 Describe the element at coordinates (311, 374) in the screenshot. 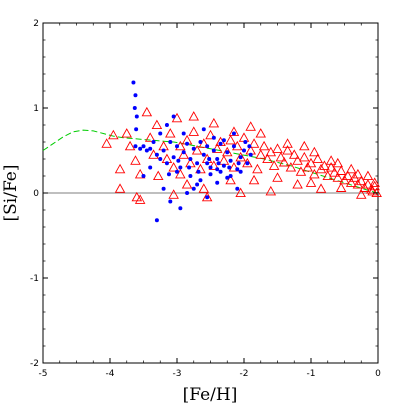

I see `x-tick-label: -1` at that location.